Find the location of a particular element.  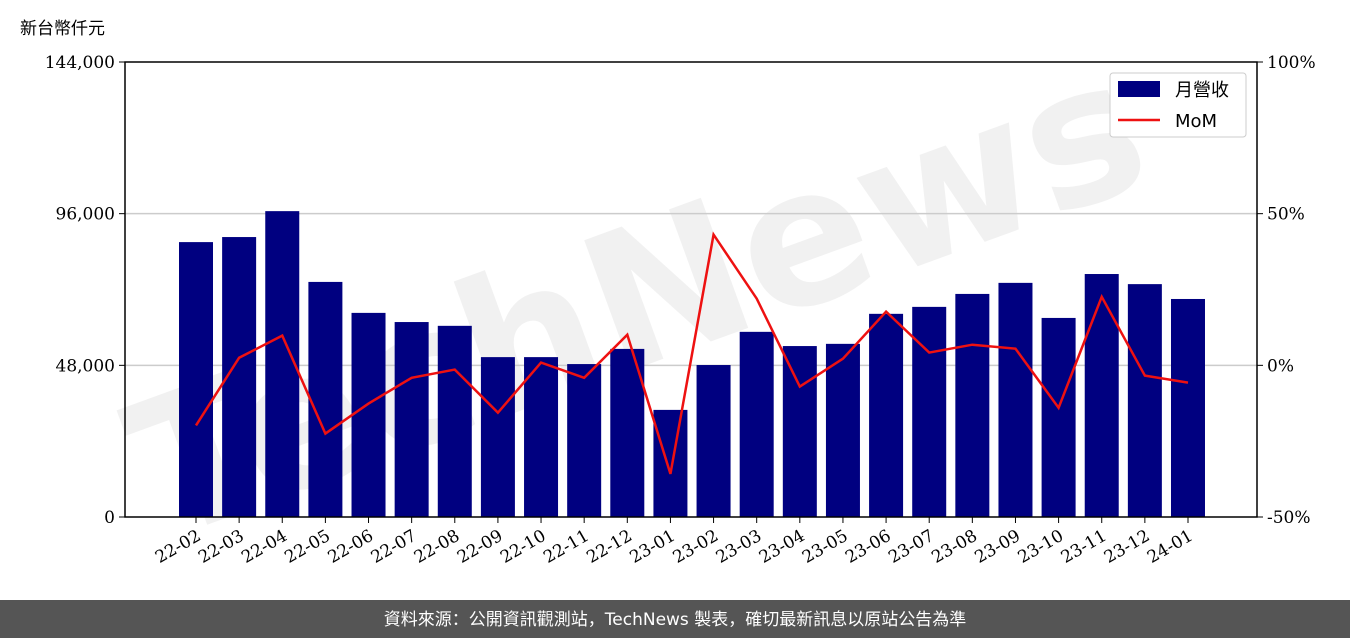

y-tick-label: 0 is located at coordinates (109, 518).